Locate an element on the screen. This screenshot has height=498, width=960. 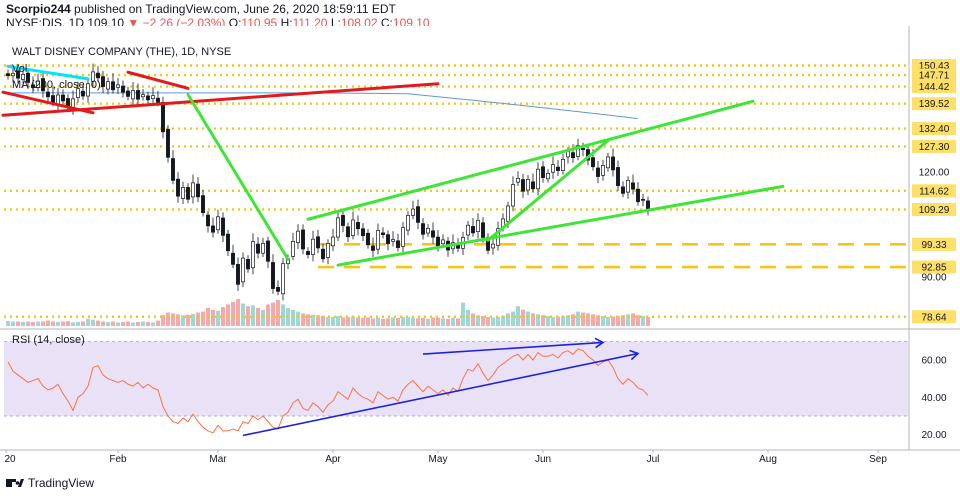
legend-ma: MA (200, close, 0) is located at coordinates (56, 85).